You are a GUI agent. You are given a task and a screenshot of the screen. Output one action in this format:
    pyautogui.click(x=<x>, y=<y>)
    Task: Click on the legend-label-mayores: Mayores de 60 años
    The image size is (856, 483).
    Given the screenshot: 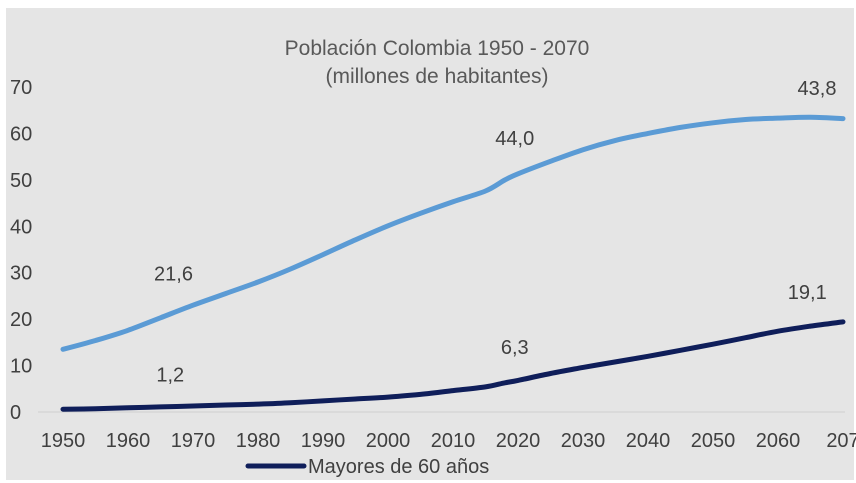 What is the action you would take?
    pyautogui.click(x=398, y=467)
    